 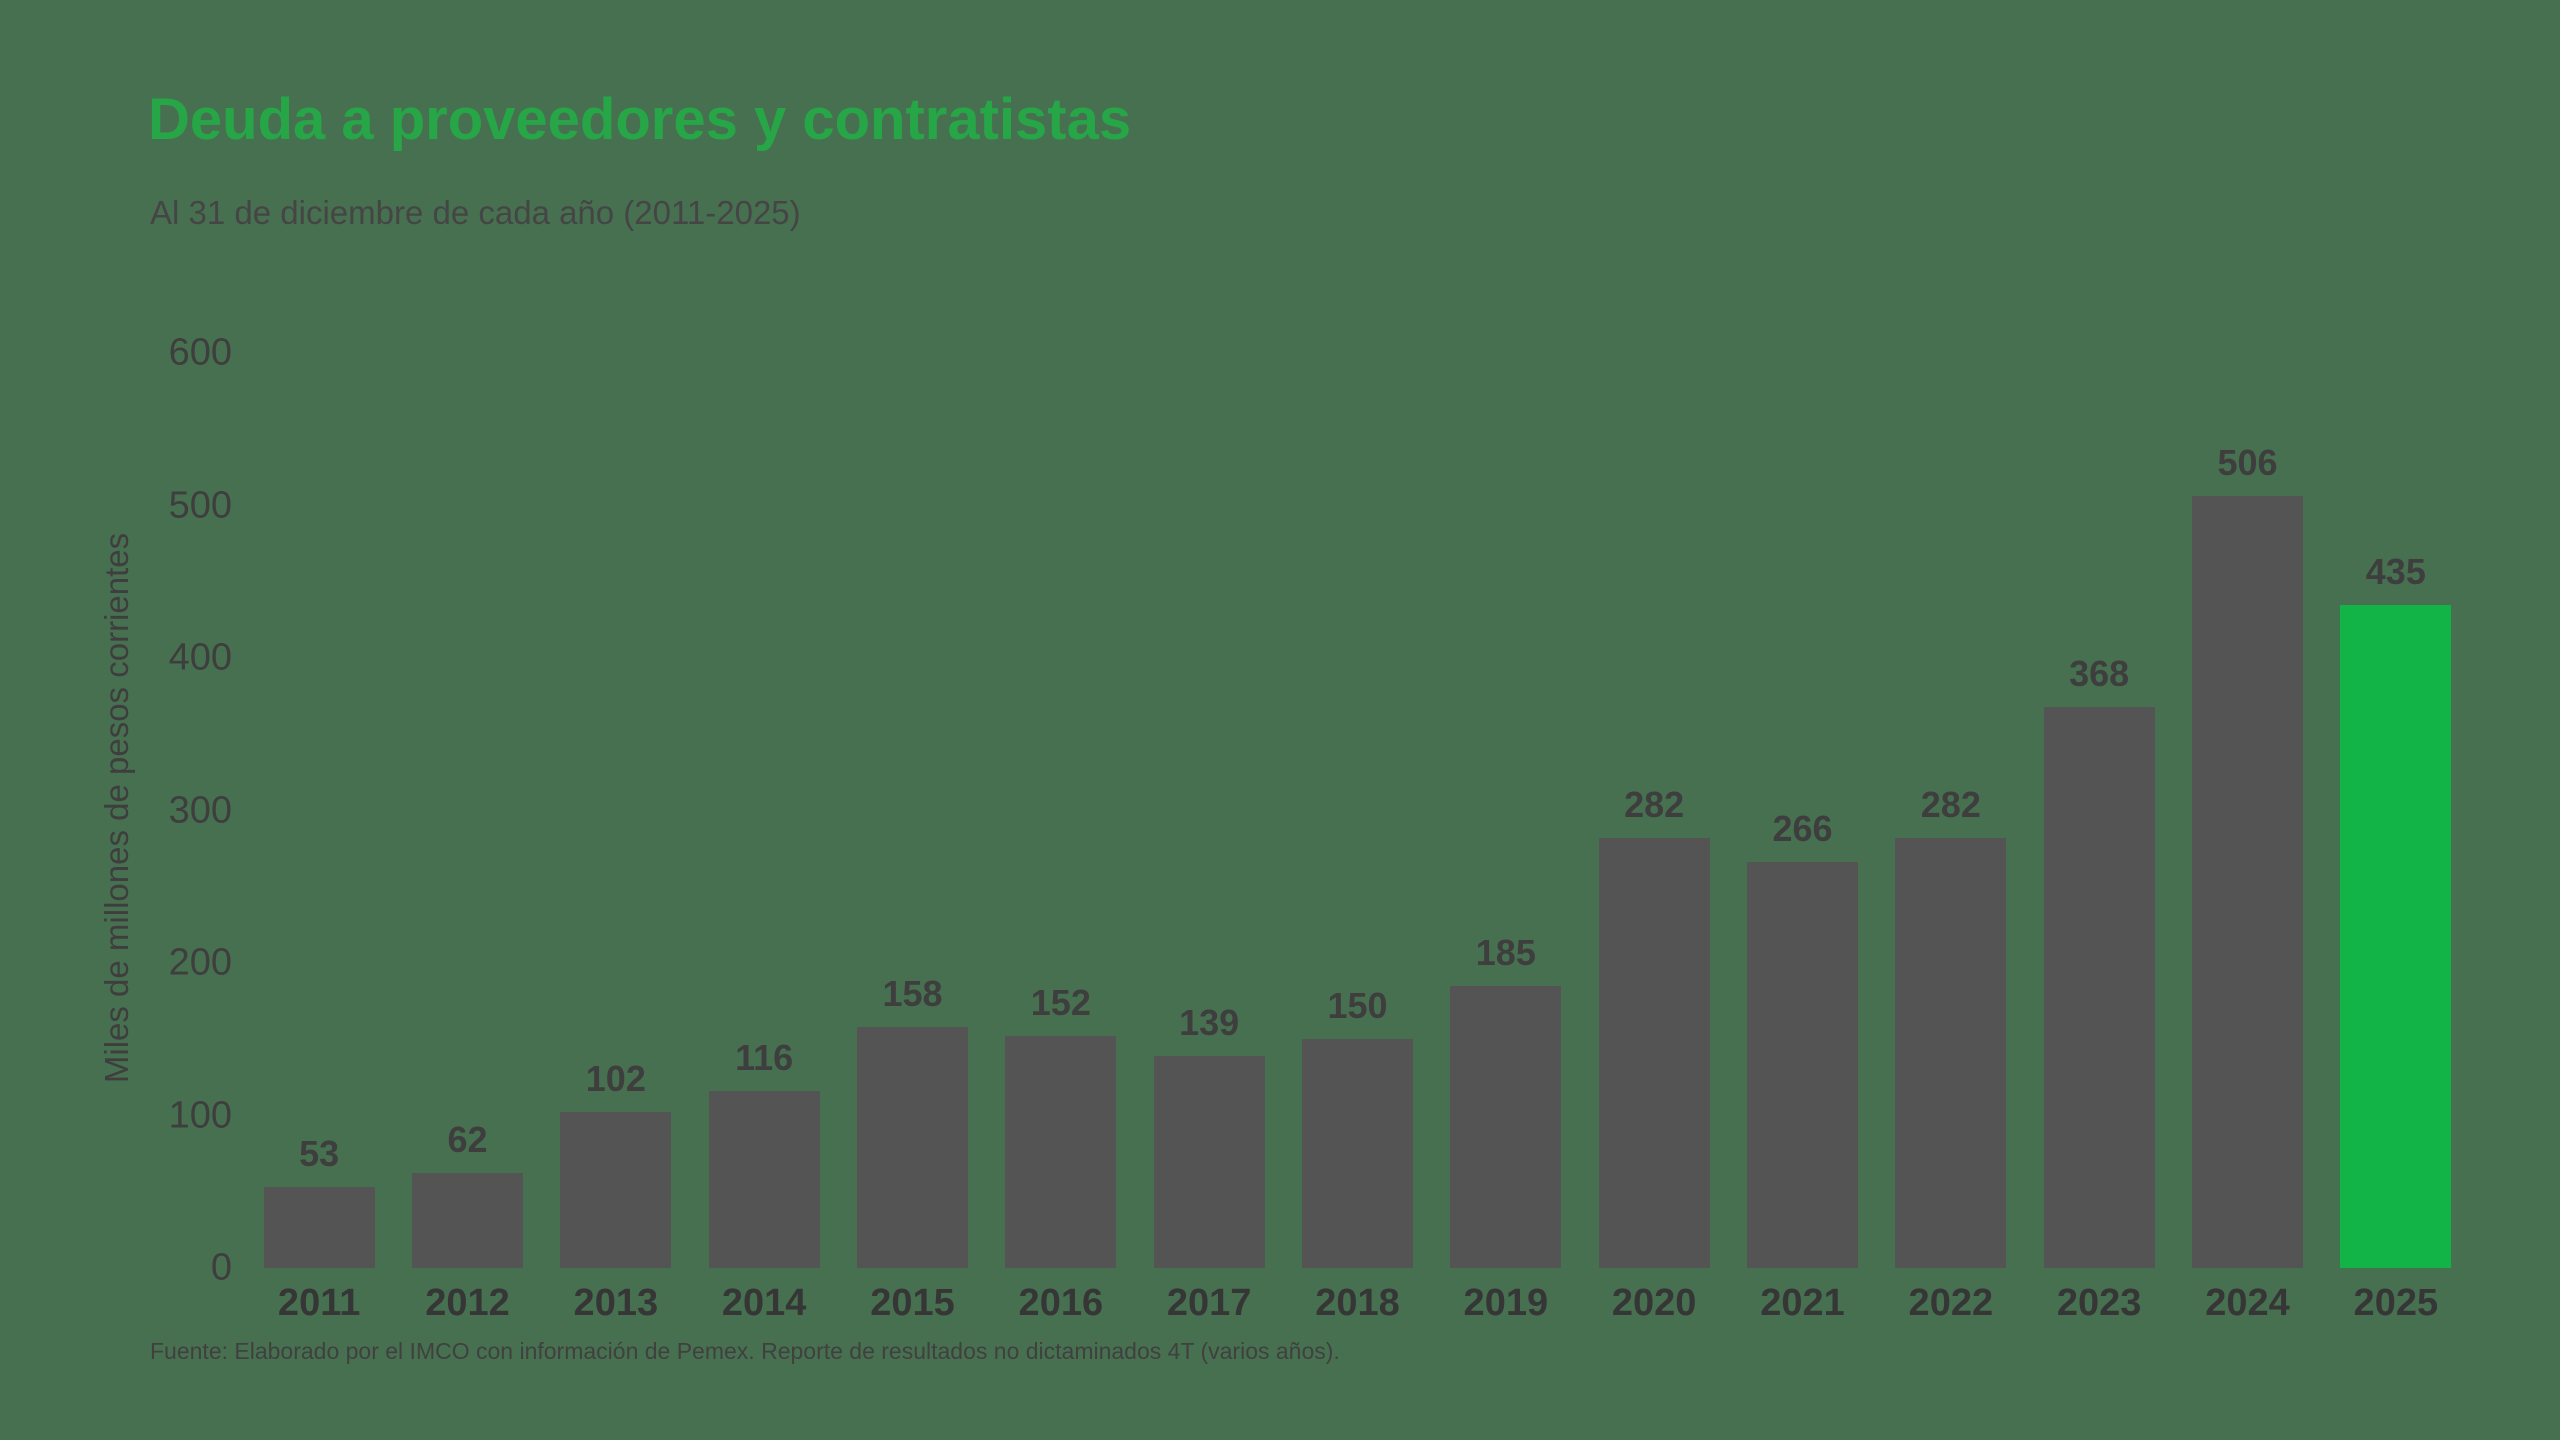 I want to click on bar-2021, so click(x=1802, y=1065).